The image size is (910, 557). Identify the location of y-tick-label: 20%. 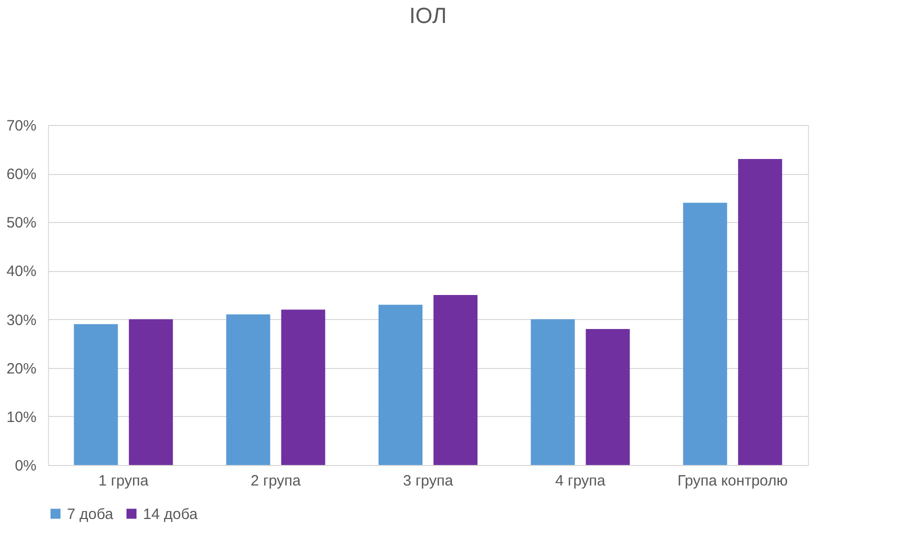
(21, 369).